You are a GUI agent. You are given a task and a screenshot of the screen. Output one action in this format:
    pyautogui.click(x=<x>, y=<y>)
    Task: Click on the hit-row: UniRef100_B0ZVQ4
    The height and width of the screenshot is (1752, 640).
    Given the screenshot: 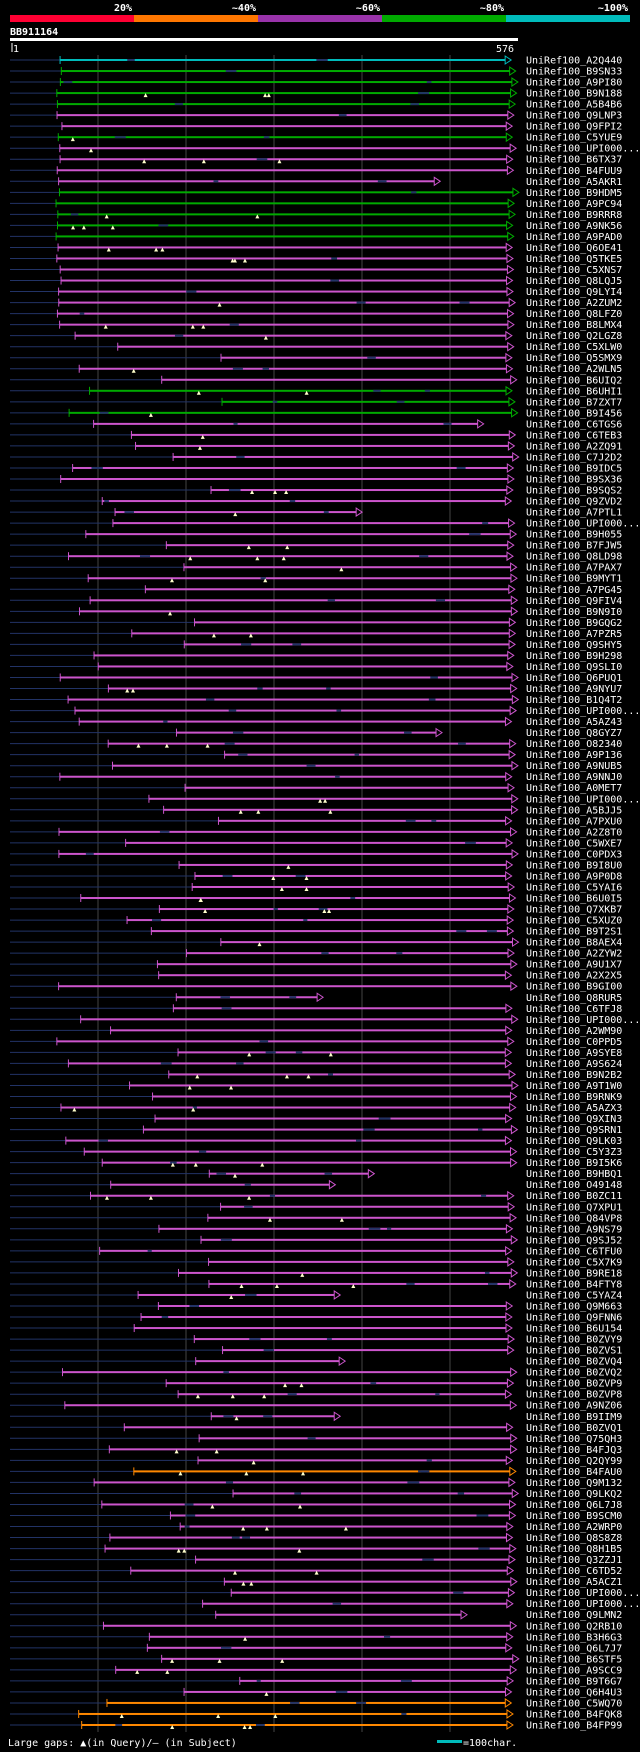 What is the action you would take?
    pyautogui.click(x=316, y=1362)
    